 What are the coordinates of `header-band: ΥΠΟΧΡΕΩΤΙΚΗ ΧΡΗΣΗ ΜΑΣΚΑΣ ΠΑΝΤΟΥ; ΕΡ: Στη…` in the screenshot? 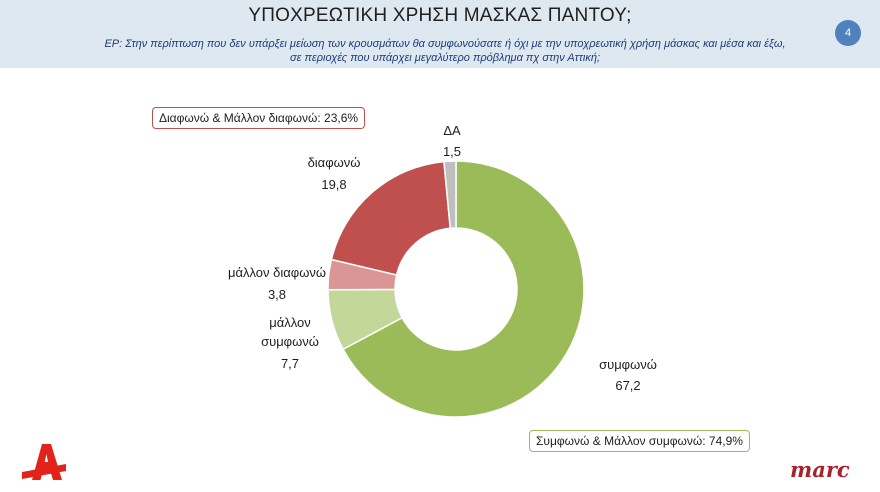 It's located at (440, 34).